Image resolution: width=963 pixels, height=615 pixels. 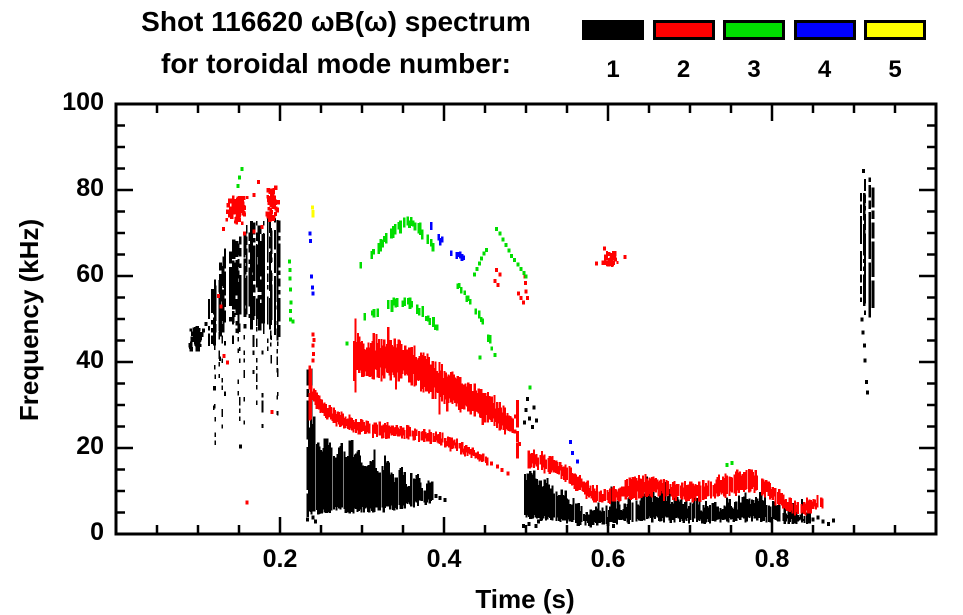 I want to click on y-tick-label-100: 100, so click(x=83, y=102).